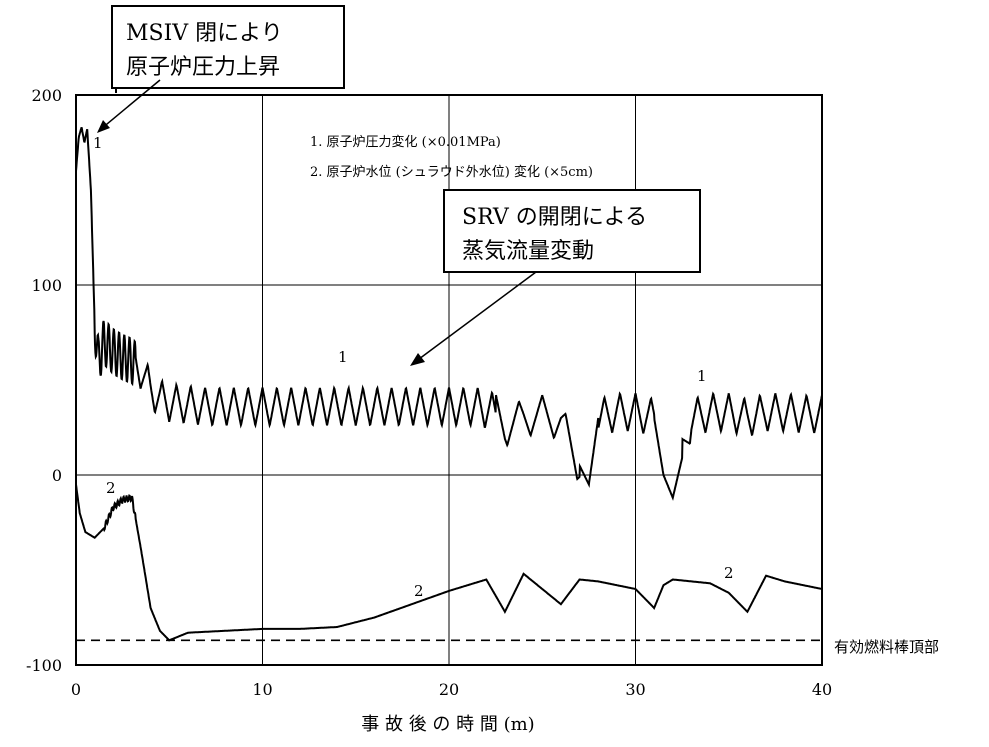 This screenshot has width=989, height=747. What do you see at coordinates (130, 104) in the screenshot?
I see `annotation-msiv-arrow` at bounding box center [130, 104].